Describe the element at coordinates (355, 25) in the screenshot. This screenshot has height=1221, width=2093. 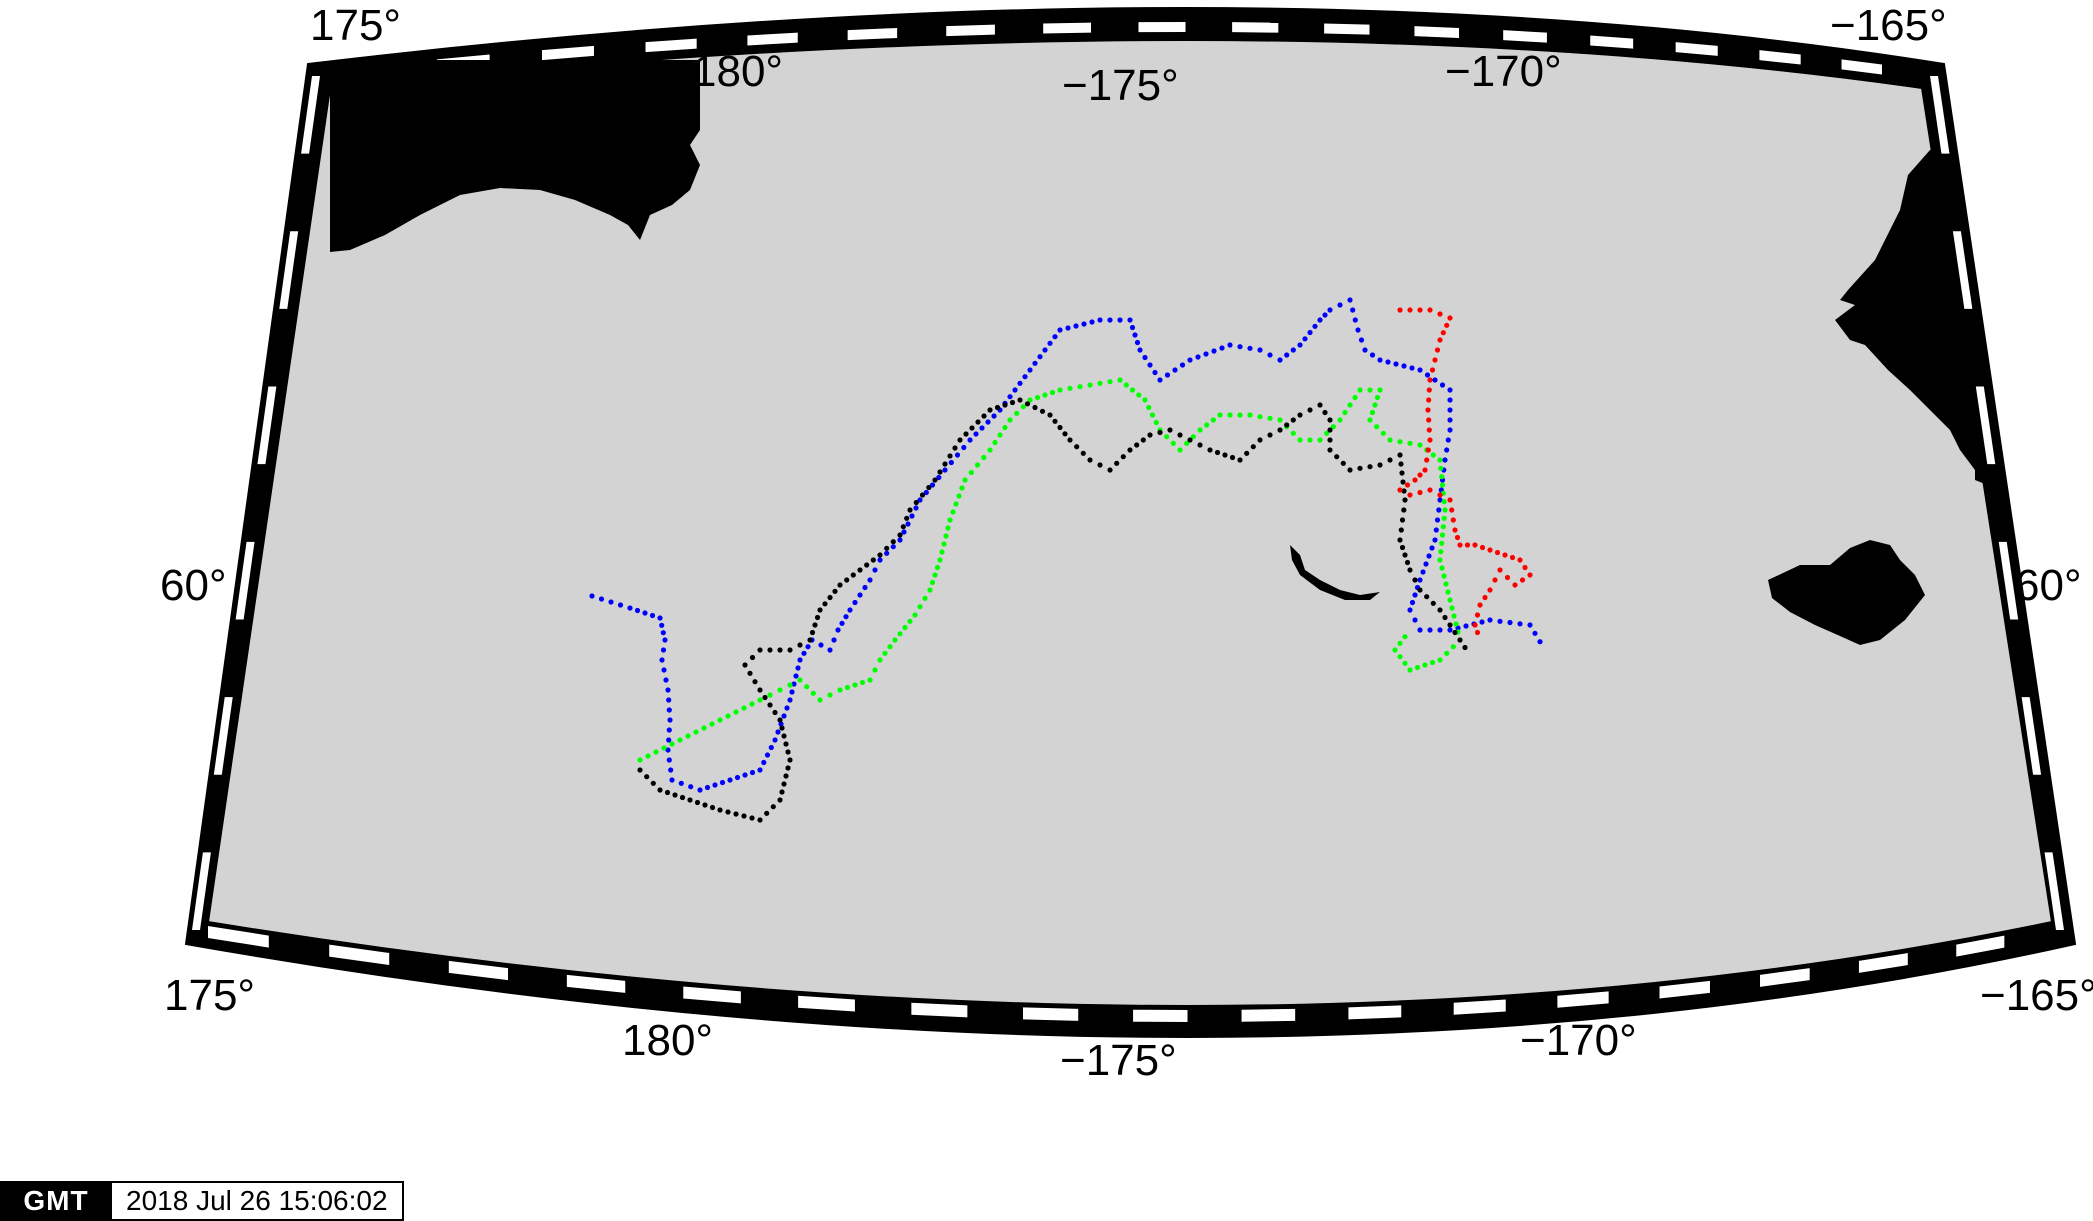
I see `top-lon-label-175: 175°` at that location.